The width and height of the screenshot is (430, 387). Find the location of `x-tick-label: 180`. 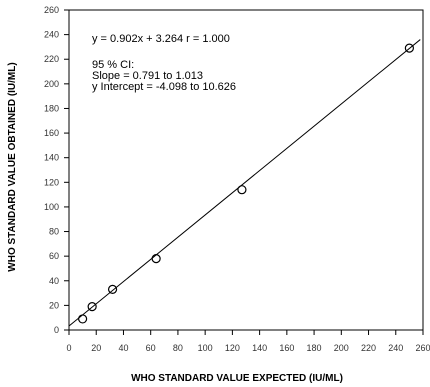

x-tick-label: 180 is located at coordinates (314, 348).